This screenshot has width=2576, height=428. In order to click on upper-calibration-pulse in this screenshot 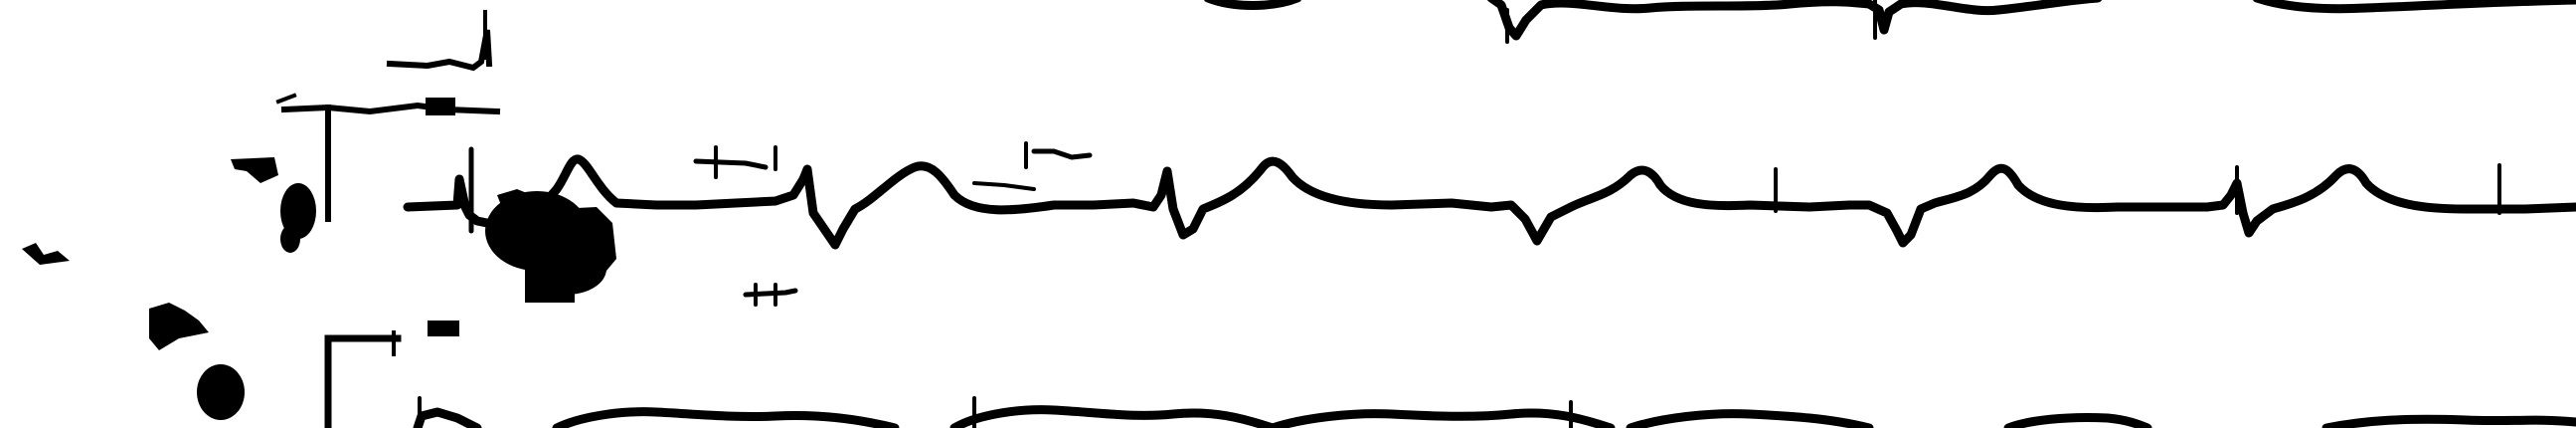, I will do `click(388, 116)`.